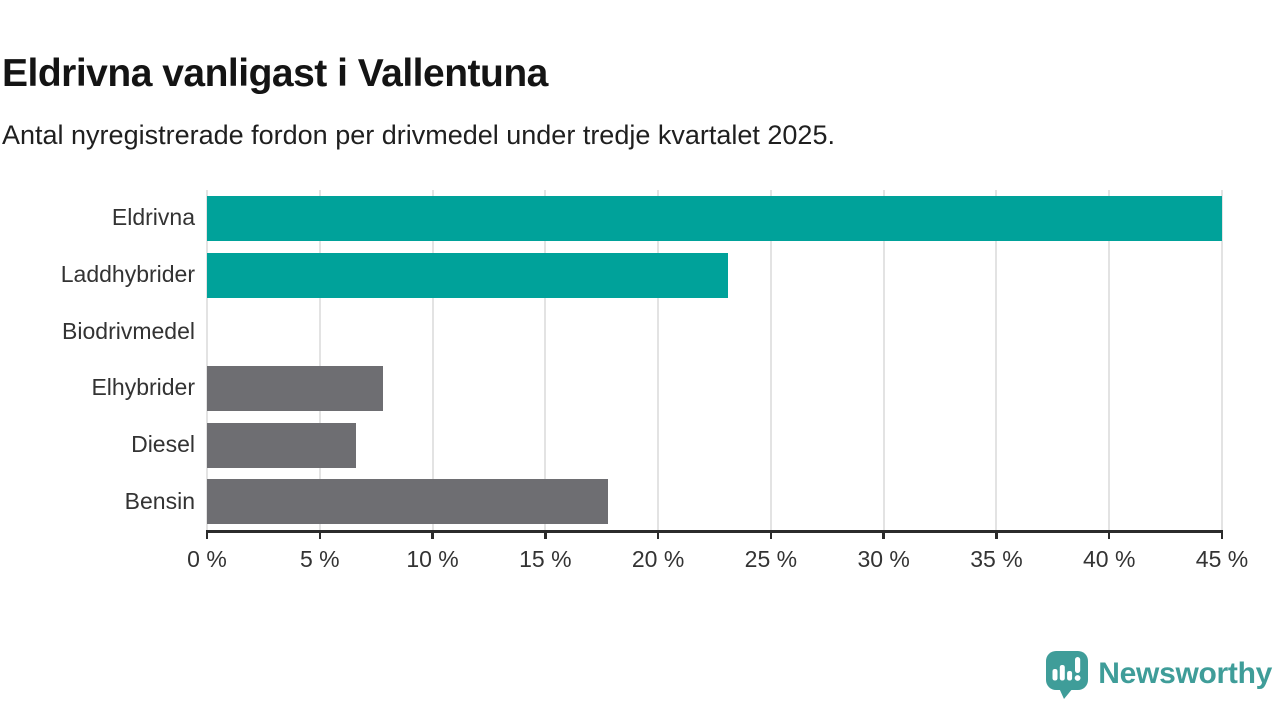 The image size is (1280, 720). Describe the element at coordinates (1185, 673) in the screenshot. I see `brand-name: Newsworthy` at that location.